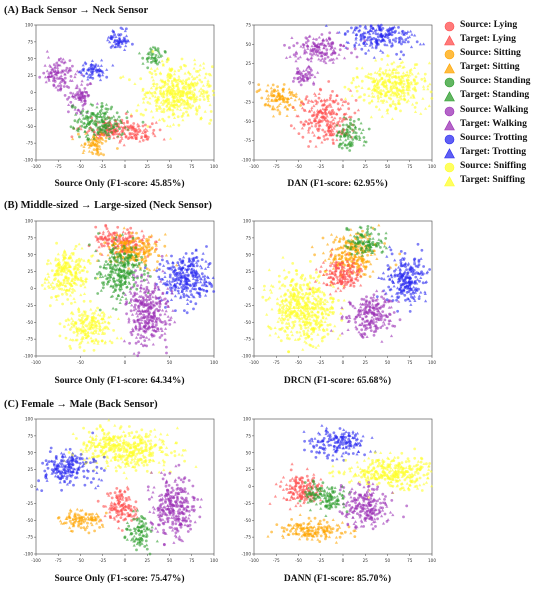  What do you see at coordinates (344, 87) in the screenshot?
I see `markers` at bounding box center [344, 87].